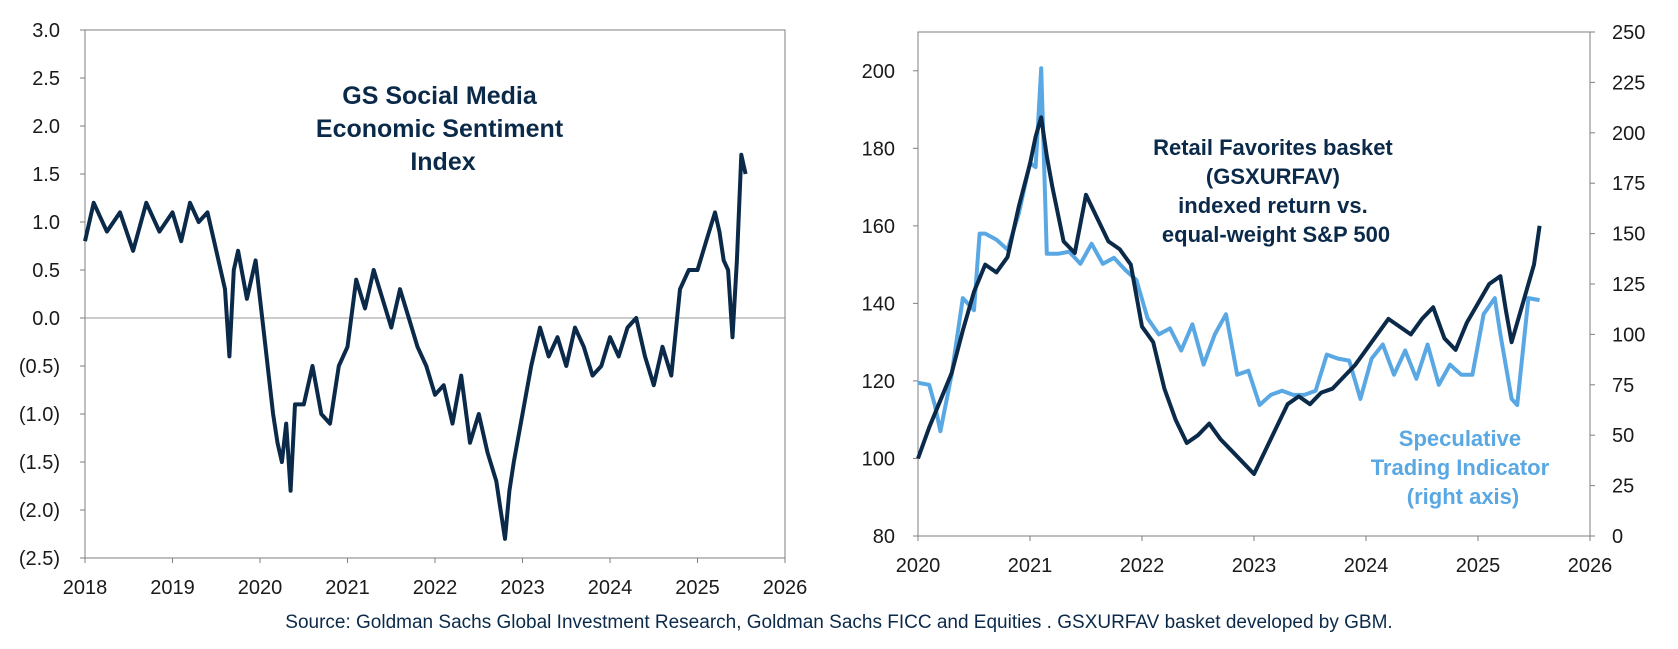  I want to click on retail-annotation-line-3: indexed return vs., so click(1273, 205).